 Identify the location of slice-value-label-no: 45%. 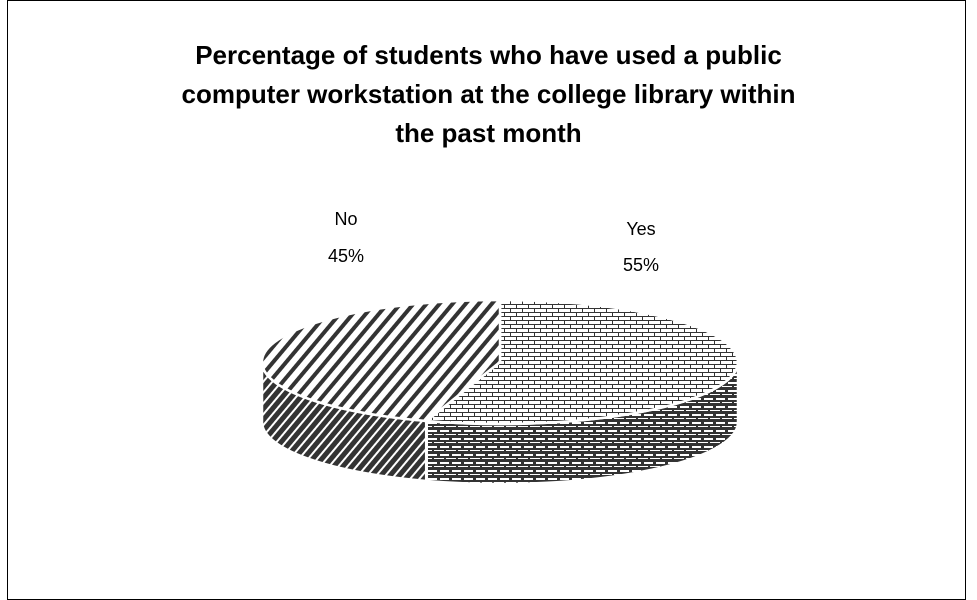
(346, 256).